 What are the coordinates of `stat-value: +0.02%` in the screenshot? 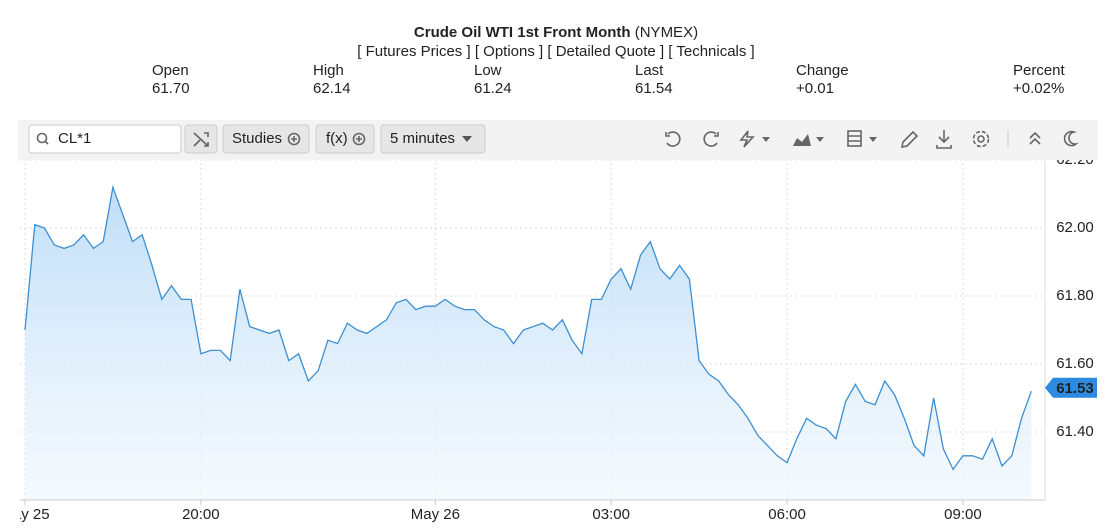 It's located at (1038, 88).